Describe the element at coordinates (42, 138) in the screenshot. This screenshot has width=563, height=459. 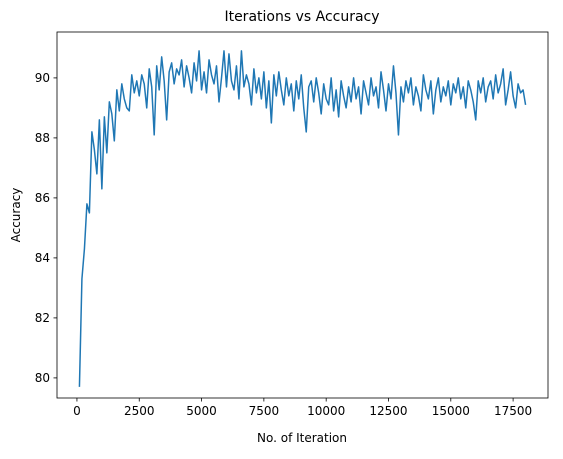
I see `y-tick-label: 88` at that location.